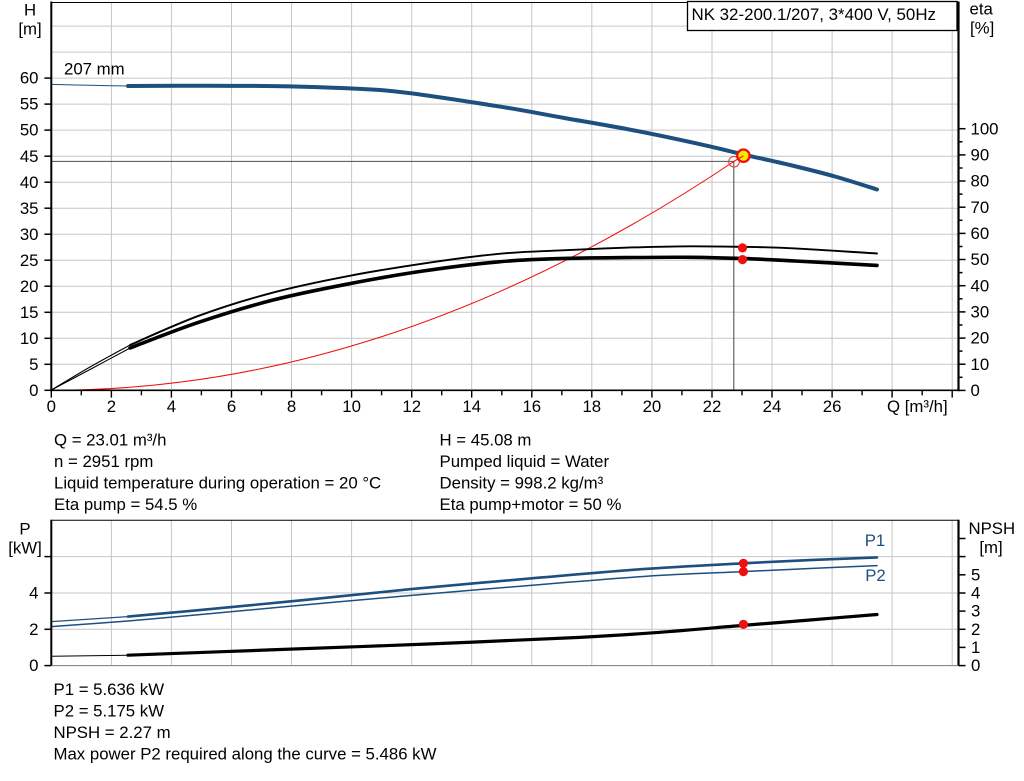  Describe the element at coordinates (917, 406) in the screenshot. I see `svg-text: Q [m³/h]` at that location.